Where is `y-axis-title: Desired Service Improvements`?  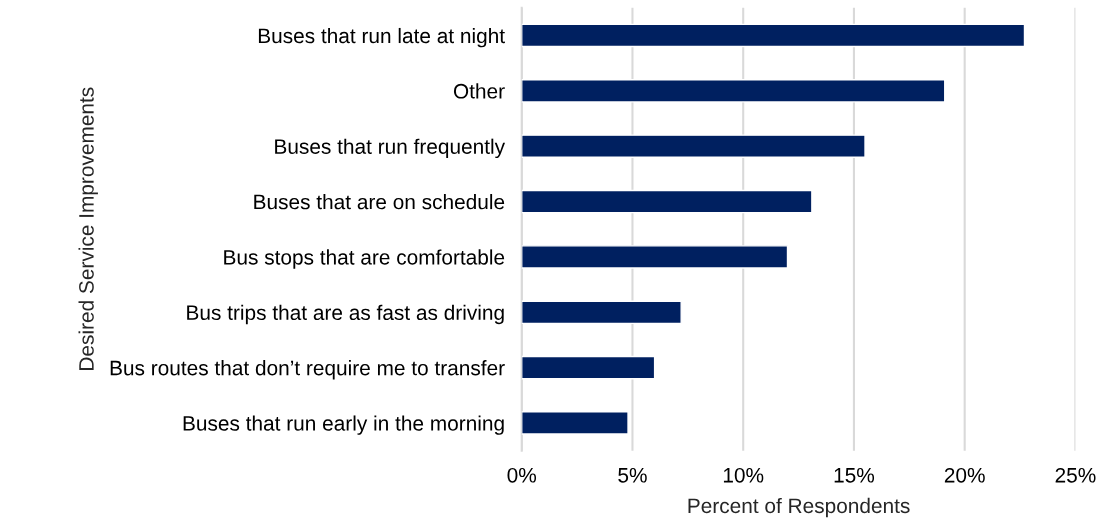 y-axis-title: Desired Service Improvements is located at coordinates (88, 228).